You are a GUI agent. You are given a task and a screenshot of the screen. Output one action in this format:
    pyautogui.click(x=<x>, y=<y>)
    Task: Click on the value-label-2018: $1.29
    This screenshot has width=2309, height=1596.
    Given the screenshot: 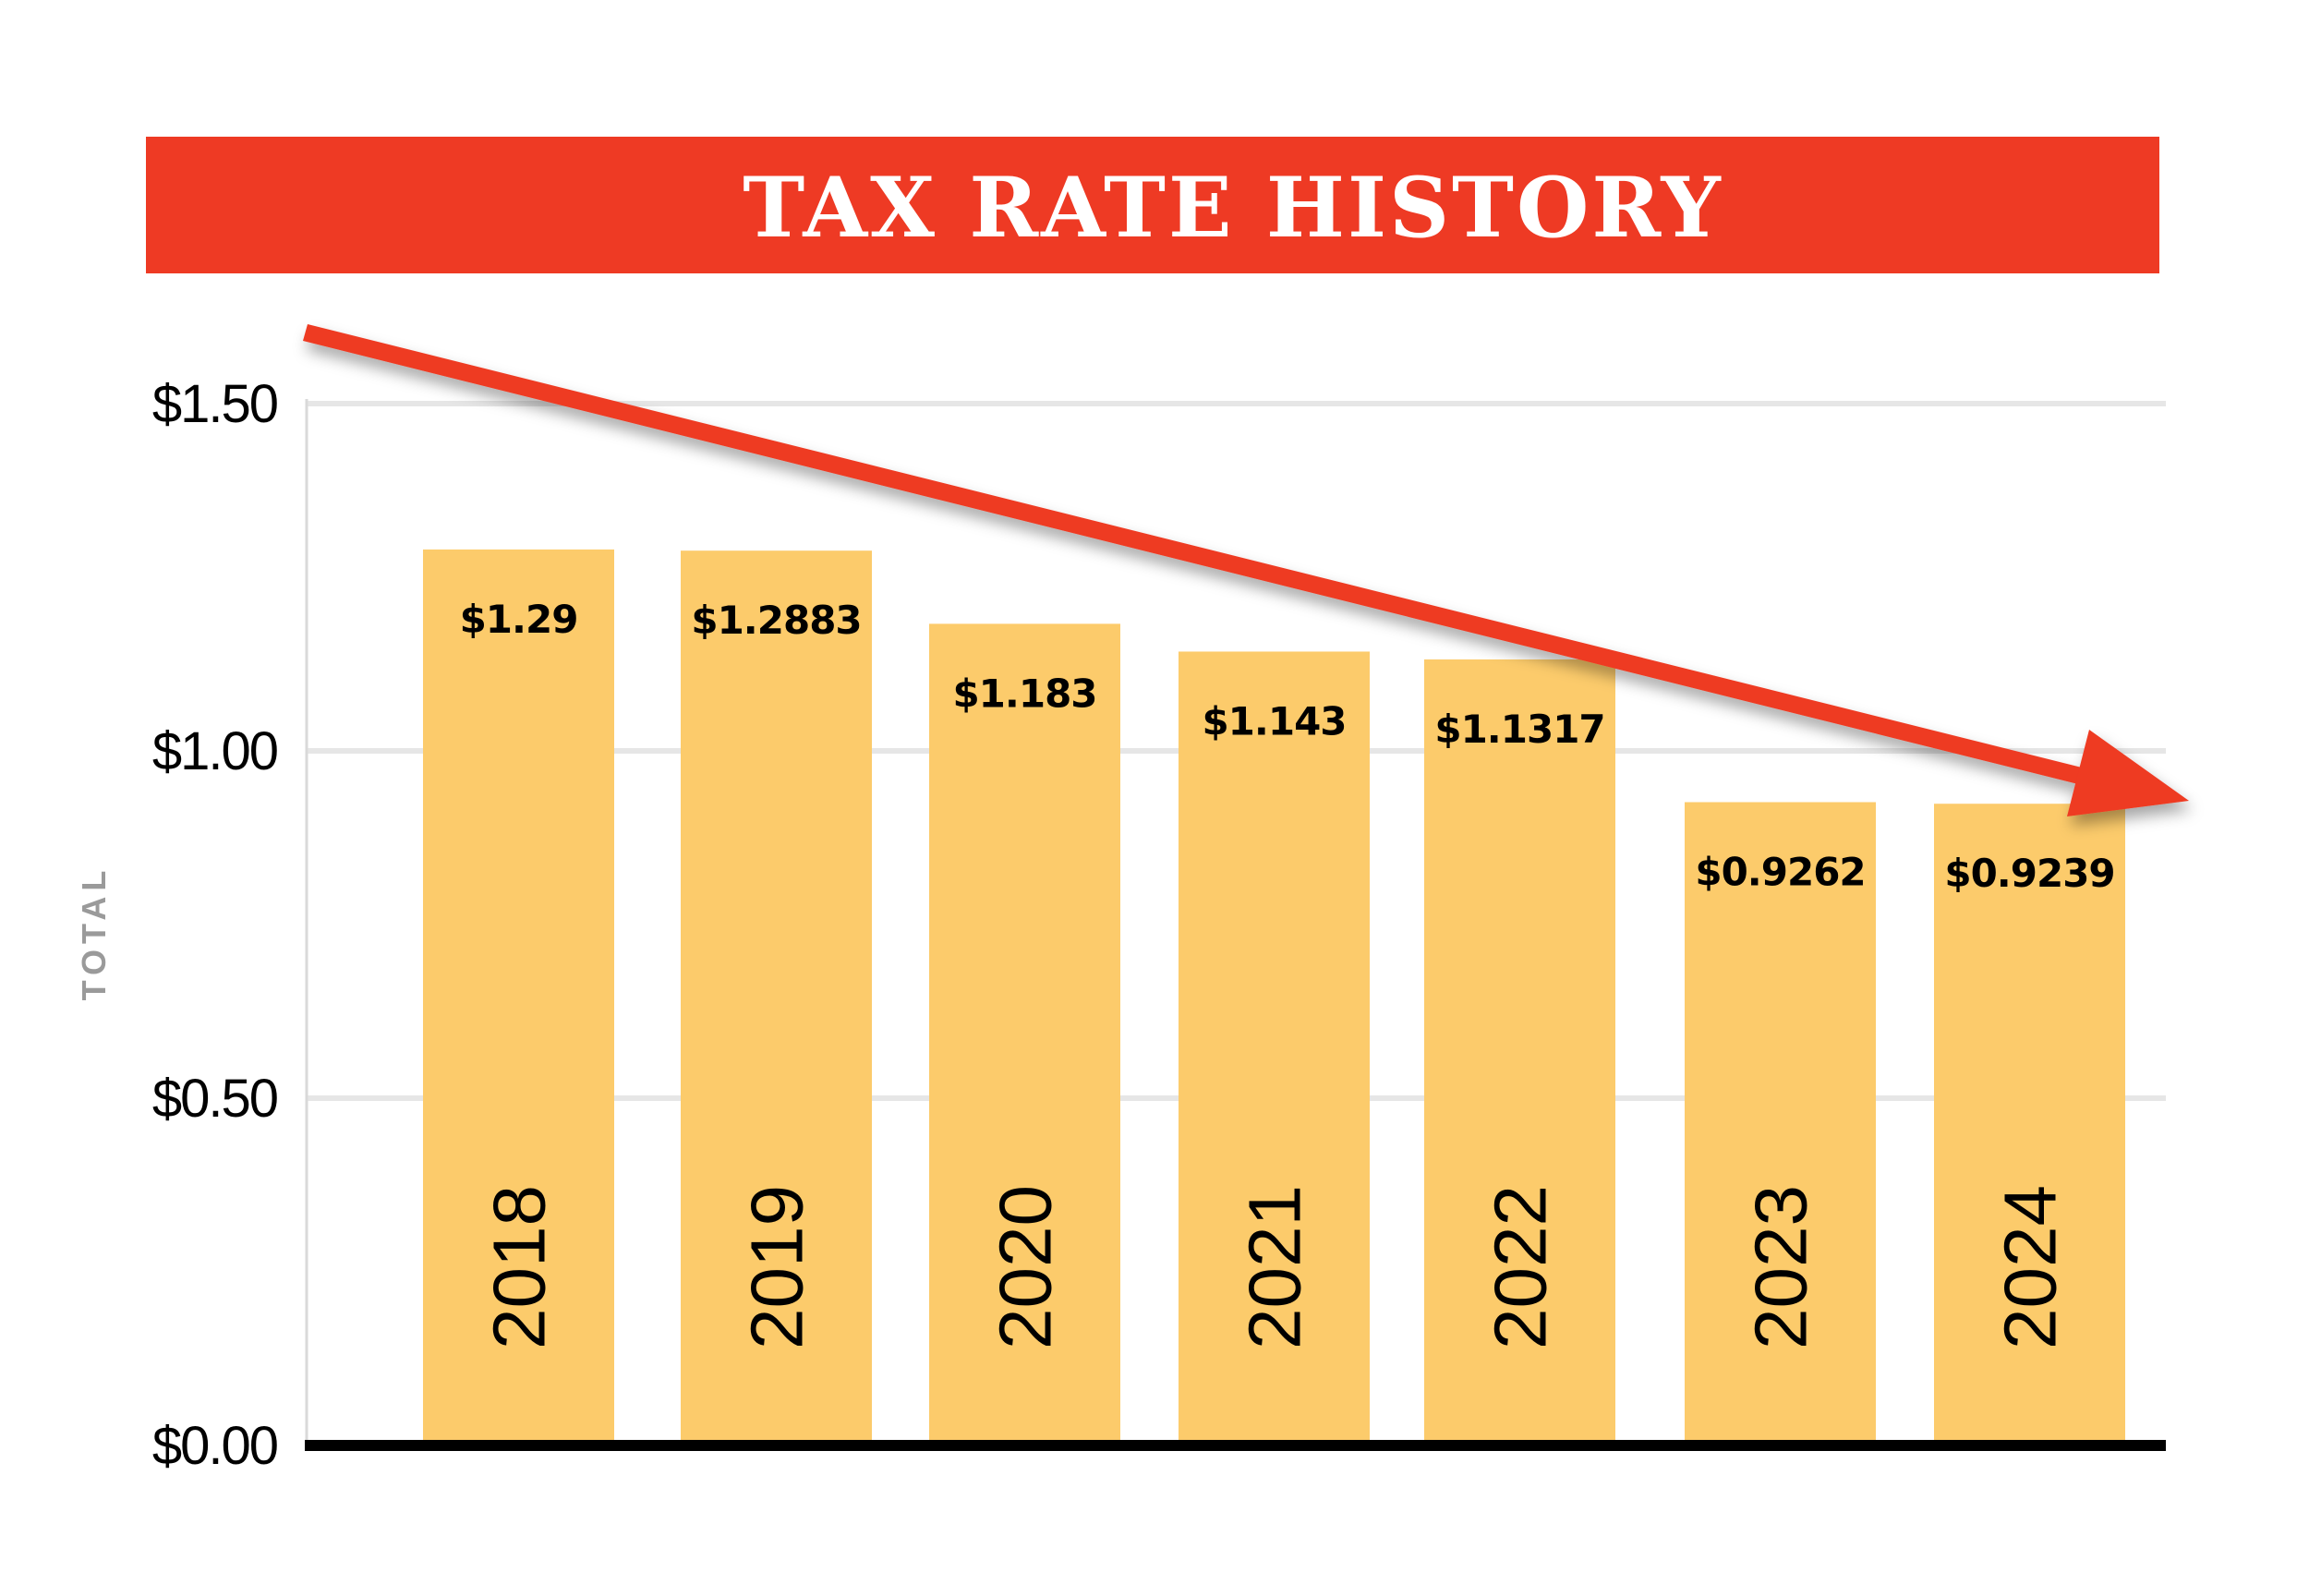 What is the action you would take?
    pyautogui.click(x=519, y=619)
    